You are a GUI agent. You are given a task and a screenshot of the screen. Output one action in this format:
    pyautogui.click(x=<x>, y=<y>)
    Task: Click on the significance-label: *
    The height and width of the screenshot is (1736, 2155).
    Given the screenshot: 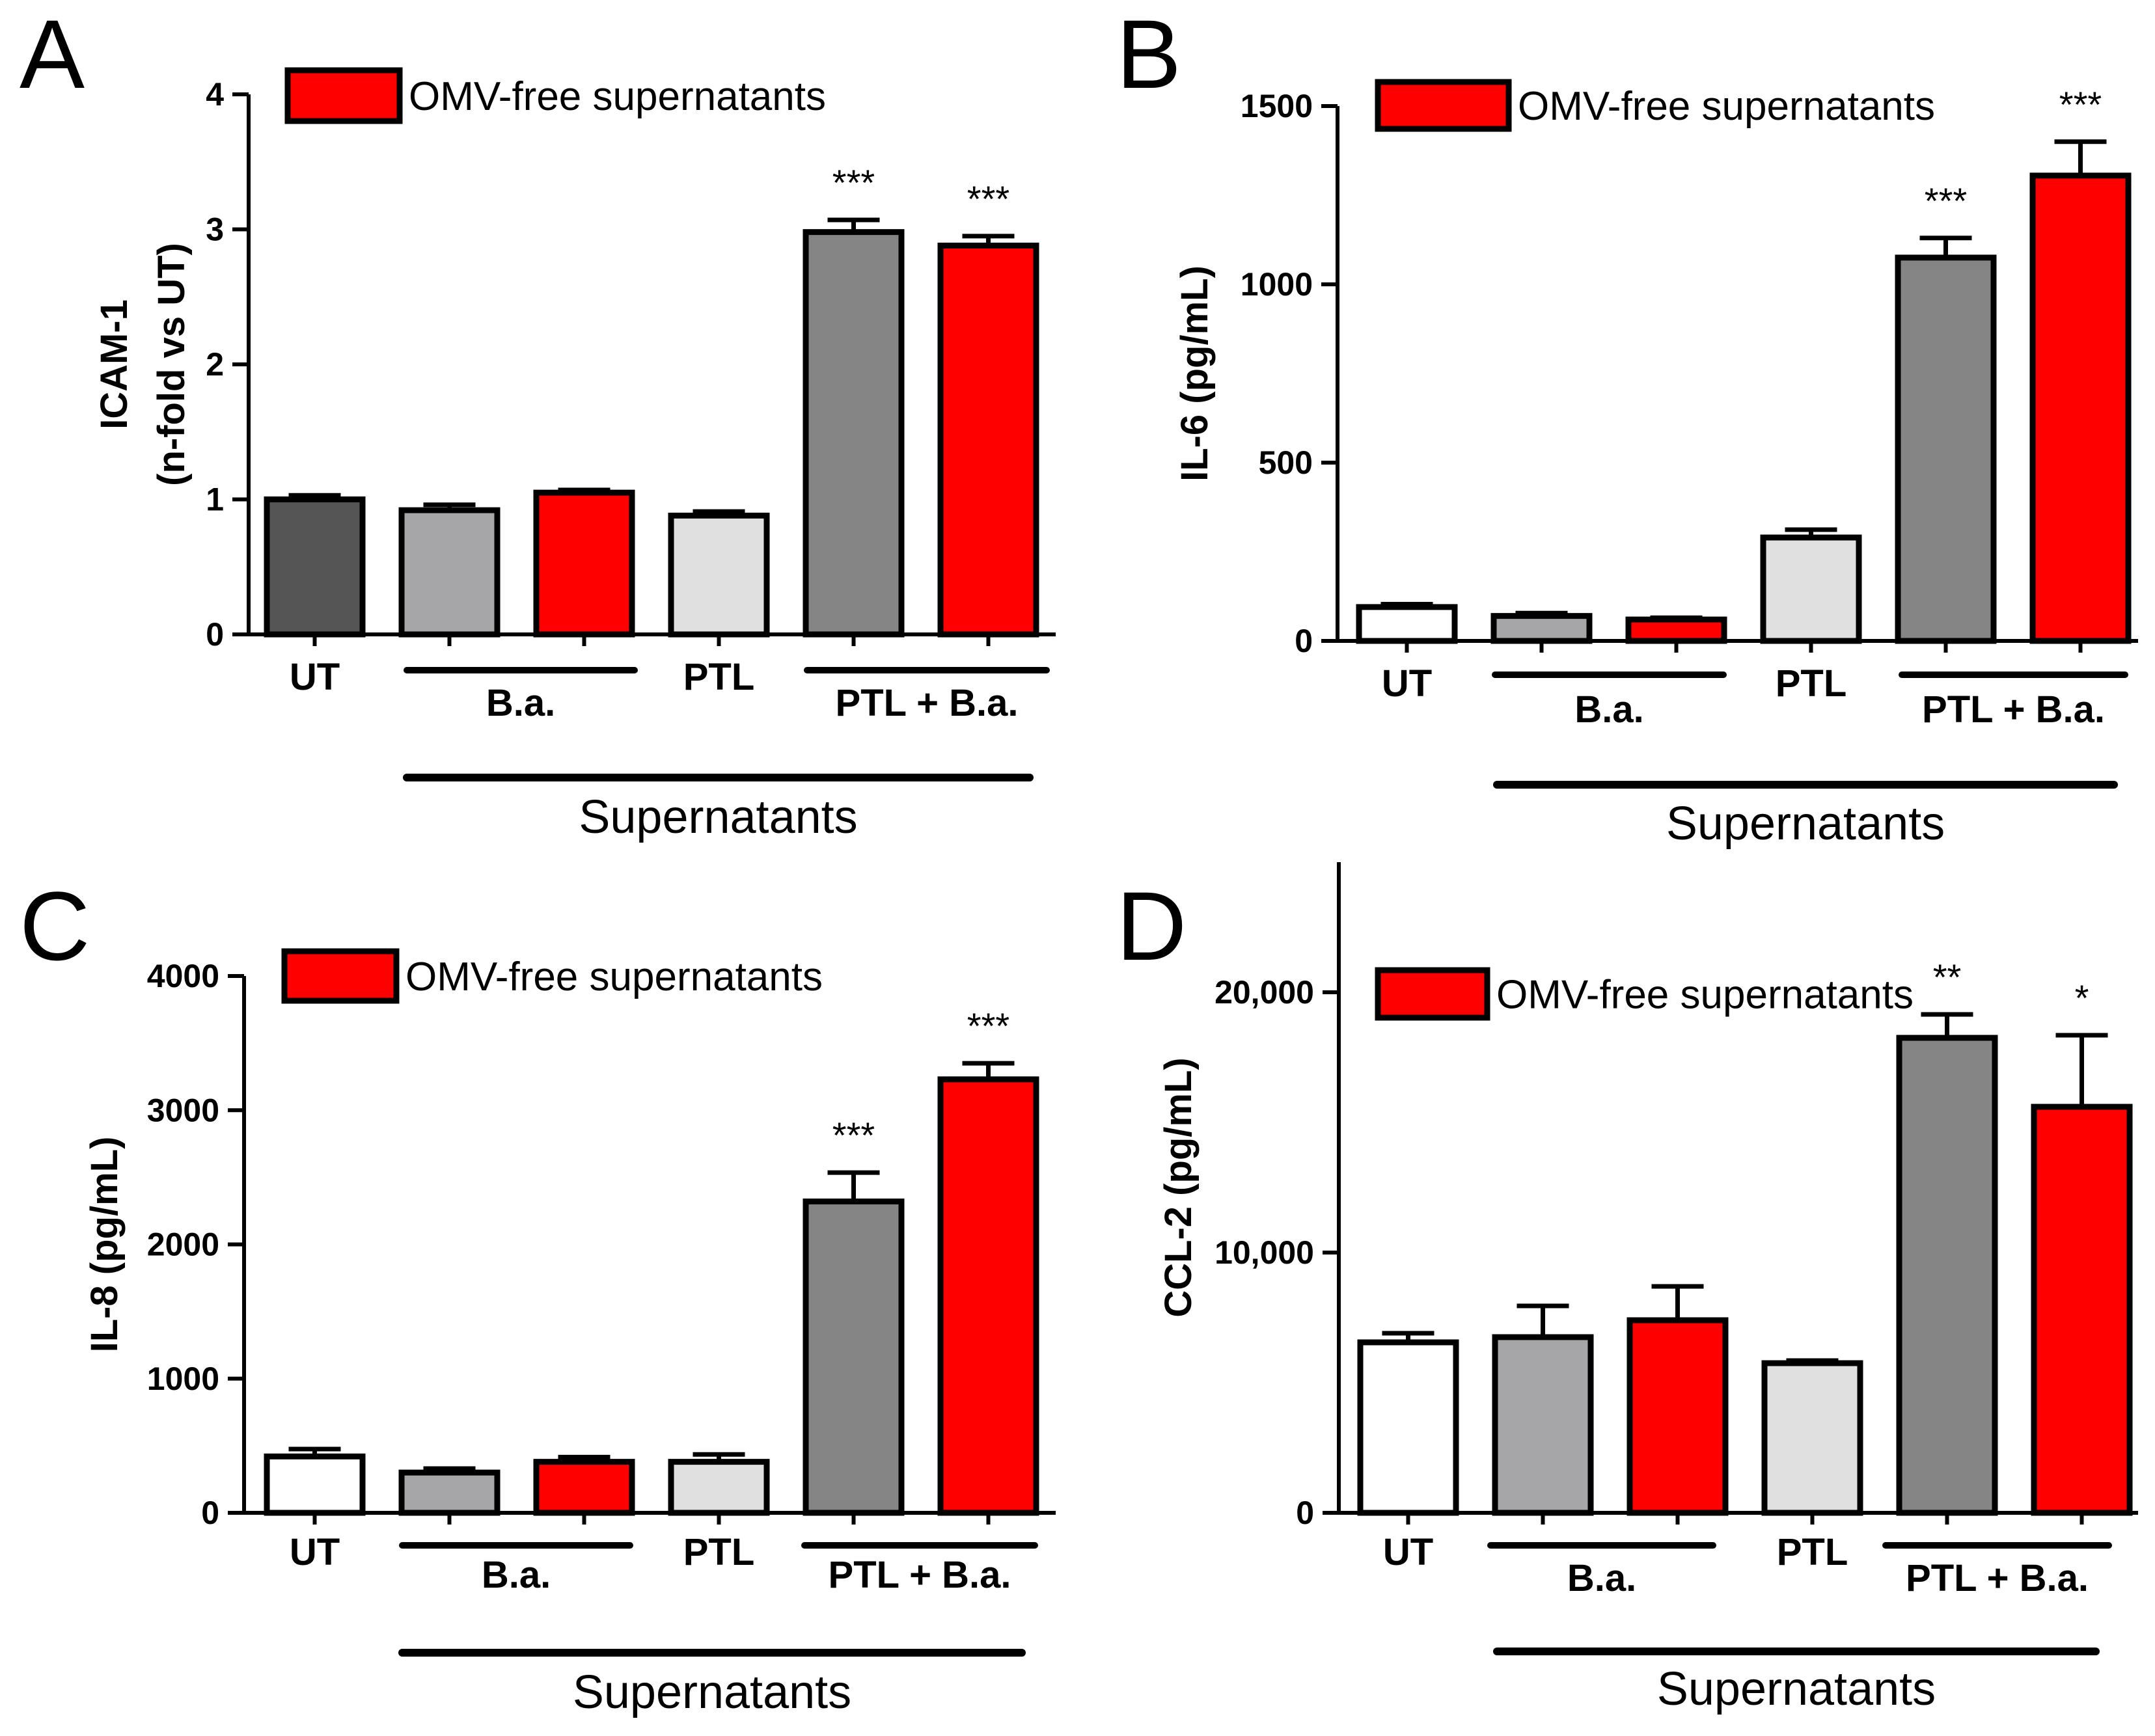 What is the action you would take?
    pyautogui.click(x=2082, y=997)
    